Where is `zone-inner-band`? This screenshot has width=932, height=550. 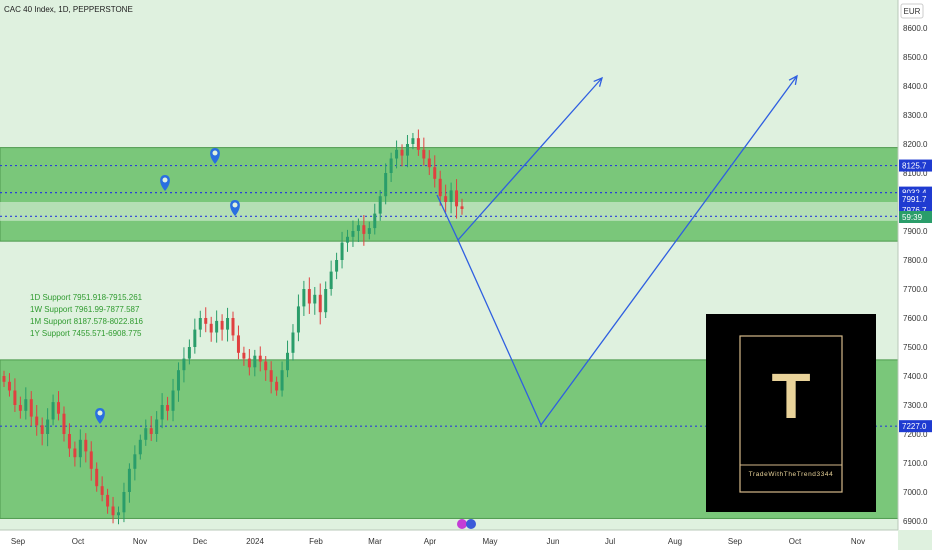
zone-inner-band is located at coordinates (449, 211).